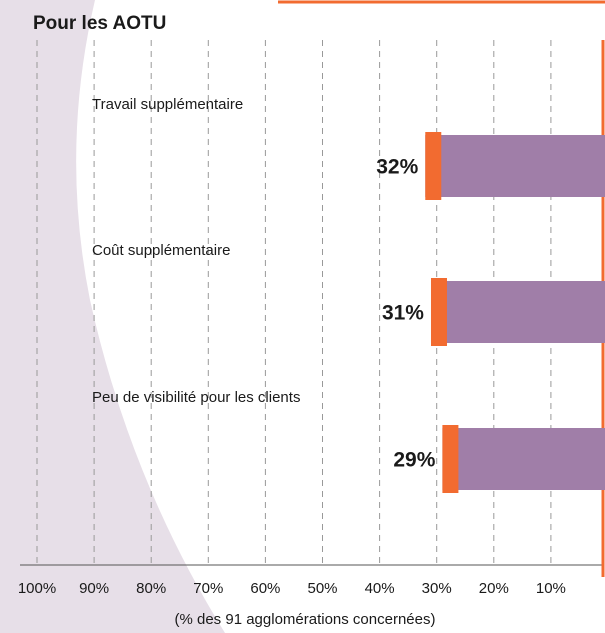 This screenshot has width=605, height=633. Describe the element at coordinates (94, 588) in the screenshot. I see `x-tick-label: 90%` at that location.